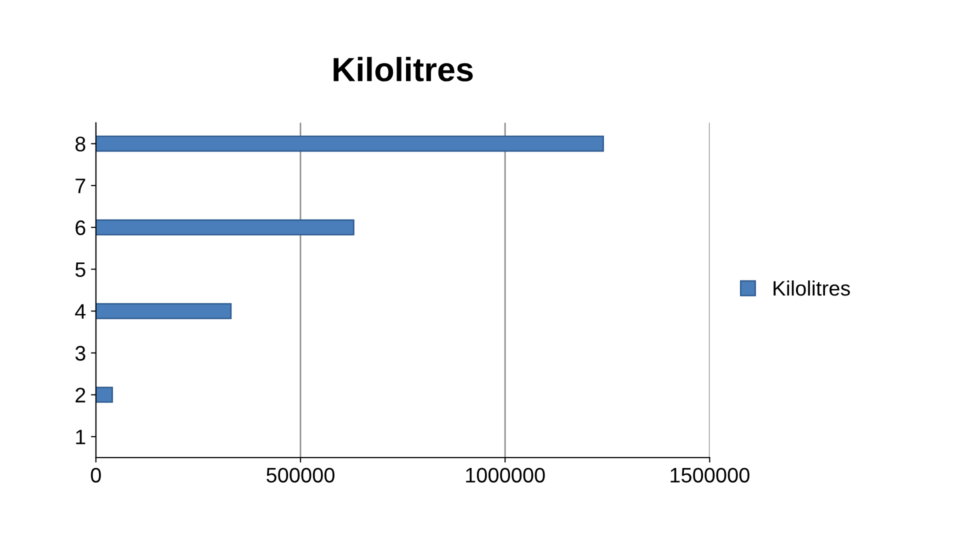  Describe the element at coordinates (81, 437) in the screenshot. I see `y-tick-label: 1` at that location.